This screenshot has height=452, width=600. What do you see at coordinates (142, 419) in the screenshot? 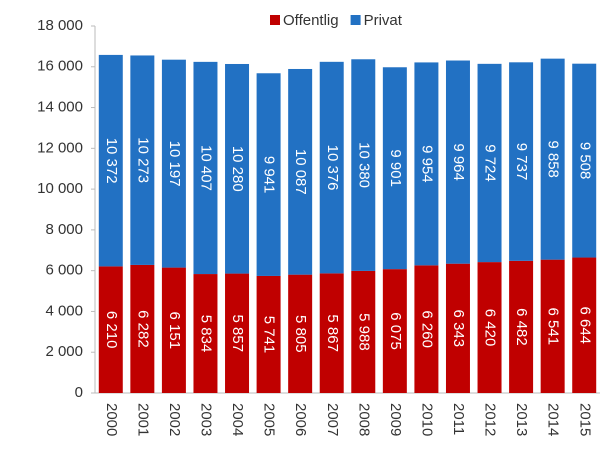
I see `x-tick-label: 2001` at bounding box center [142, 419].